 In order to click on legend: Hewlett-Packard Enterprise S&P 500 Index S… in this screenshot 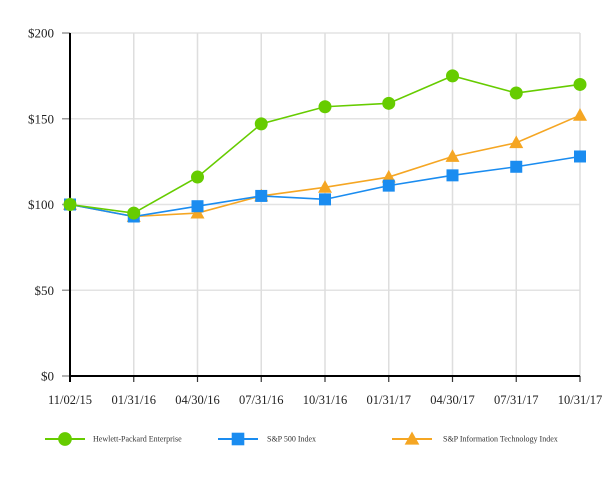, I will do `click(301, 438)`.